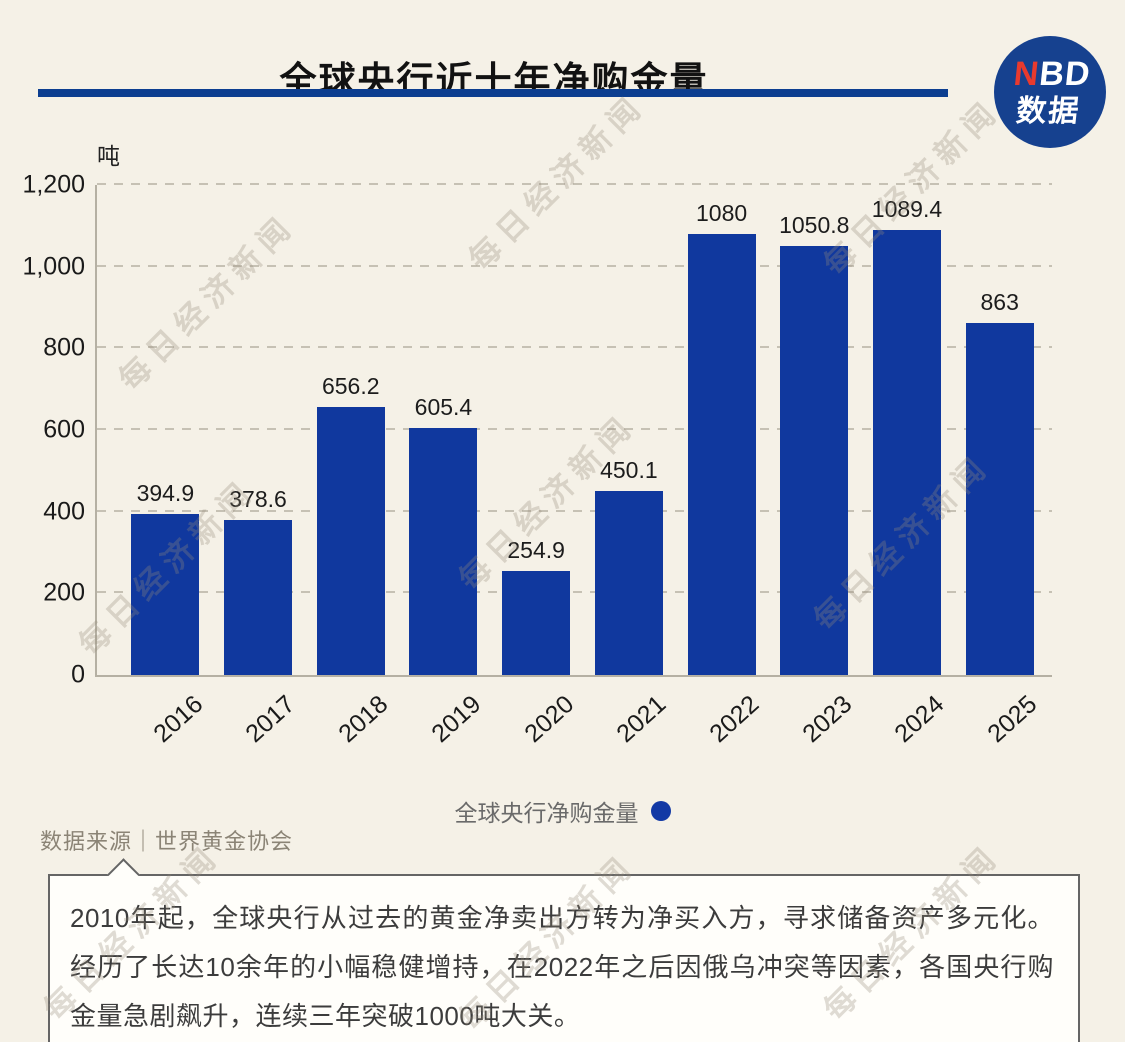 Image resolution: width=1125 pixels, height=1042 pixels. What do you see at coordinates (1026, 73) in the screenshot?
I see `logo-letter-n: N` at bounding box center [1026, 73].